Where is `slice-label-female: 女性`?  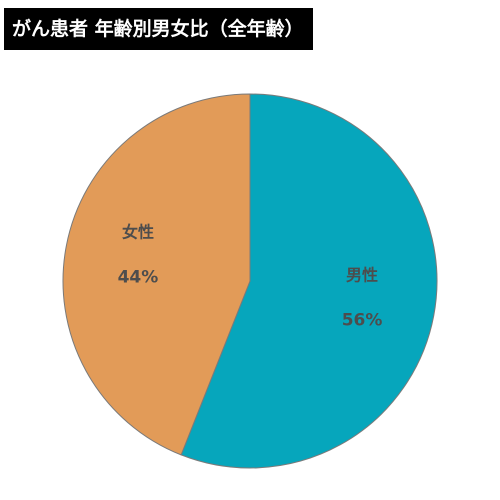 slice-label-female: 女性 is located at coordinates (138, 232).